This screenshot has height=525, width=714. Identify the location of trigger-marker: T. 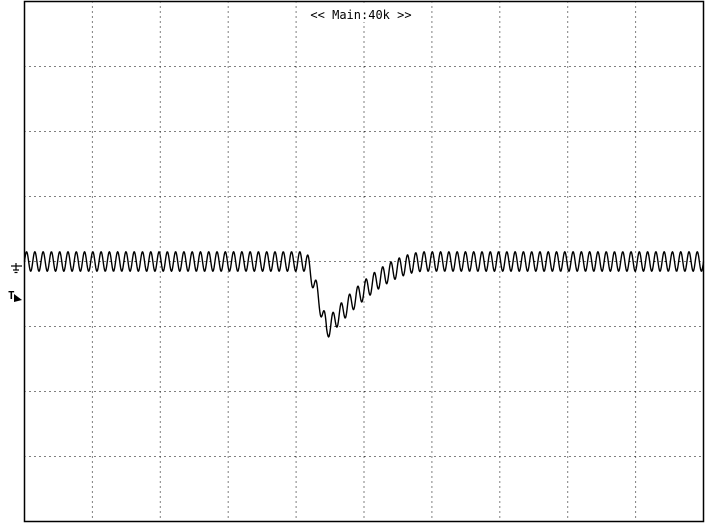
(15, 295).